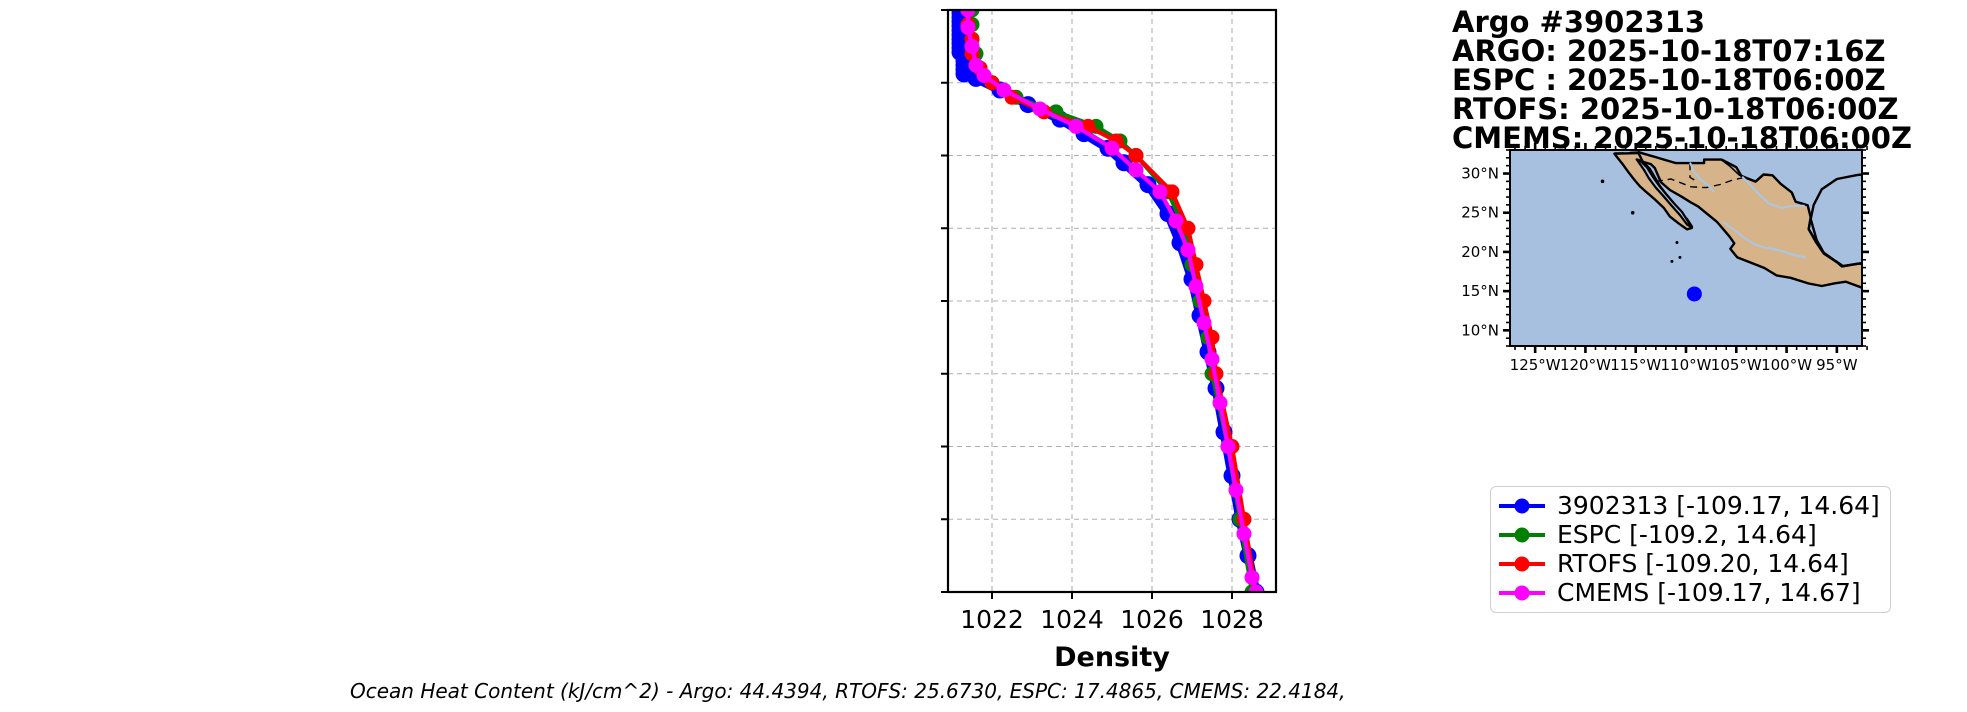 This screenshot has width=1967, height=712. What do you see at coordinates (1232, 619) in the screenshot?
I see `xtick-label: 1028` at bounding box center [1232, 619].